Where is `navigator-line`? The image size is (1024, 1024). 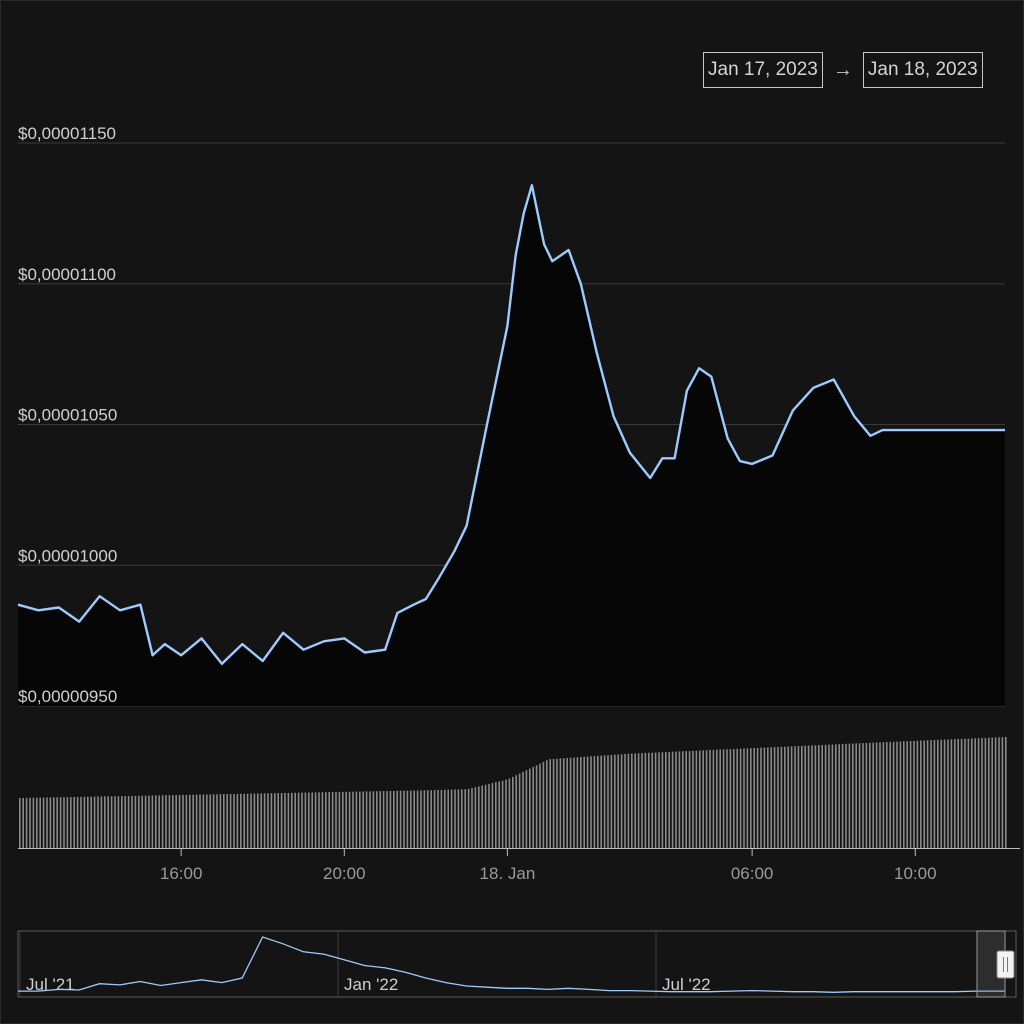 navigator-line is located at coordinates (511, 964).